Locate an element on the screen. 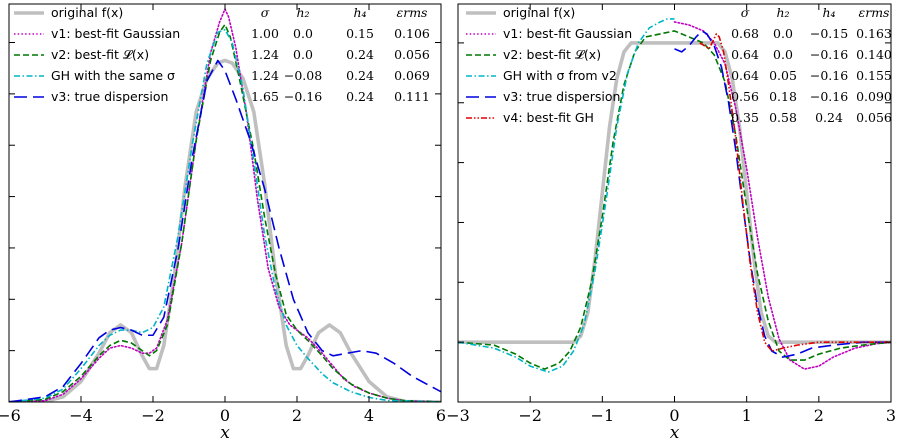 Image resolution: width=899 pixels, height=444 pixels. table-cell-right-4-1: 0.18 is located at coordinates (783, 96).